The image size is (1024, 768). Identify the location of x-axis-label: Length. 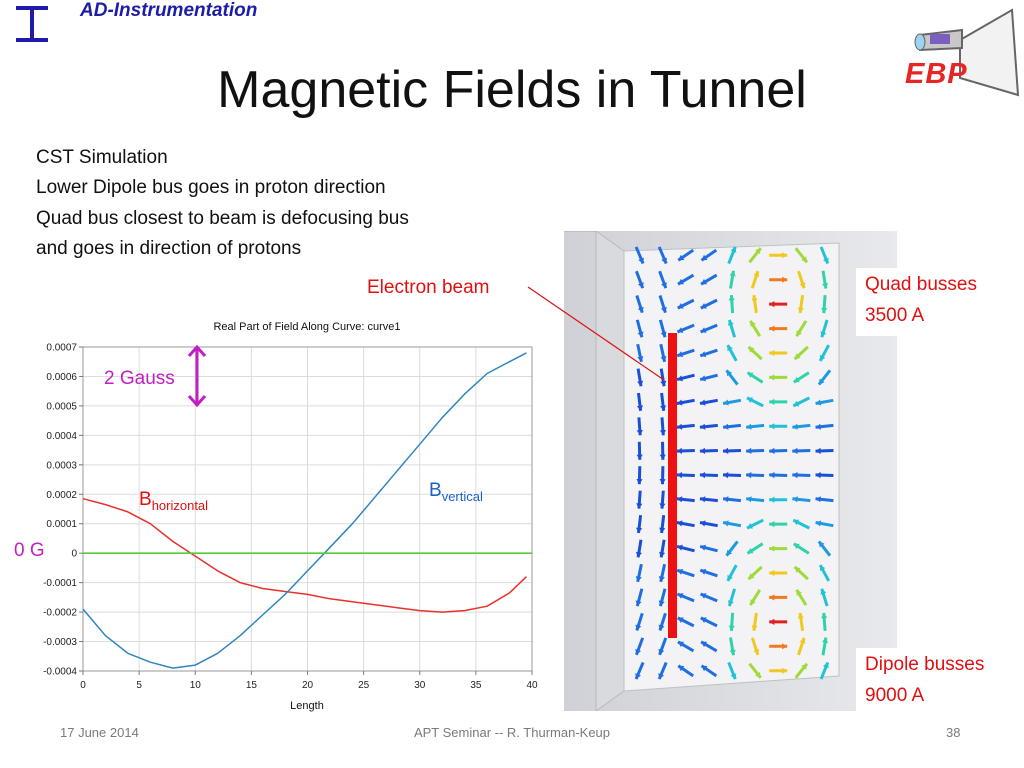
(307, 706).